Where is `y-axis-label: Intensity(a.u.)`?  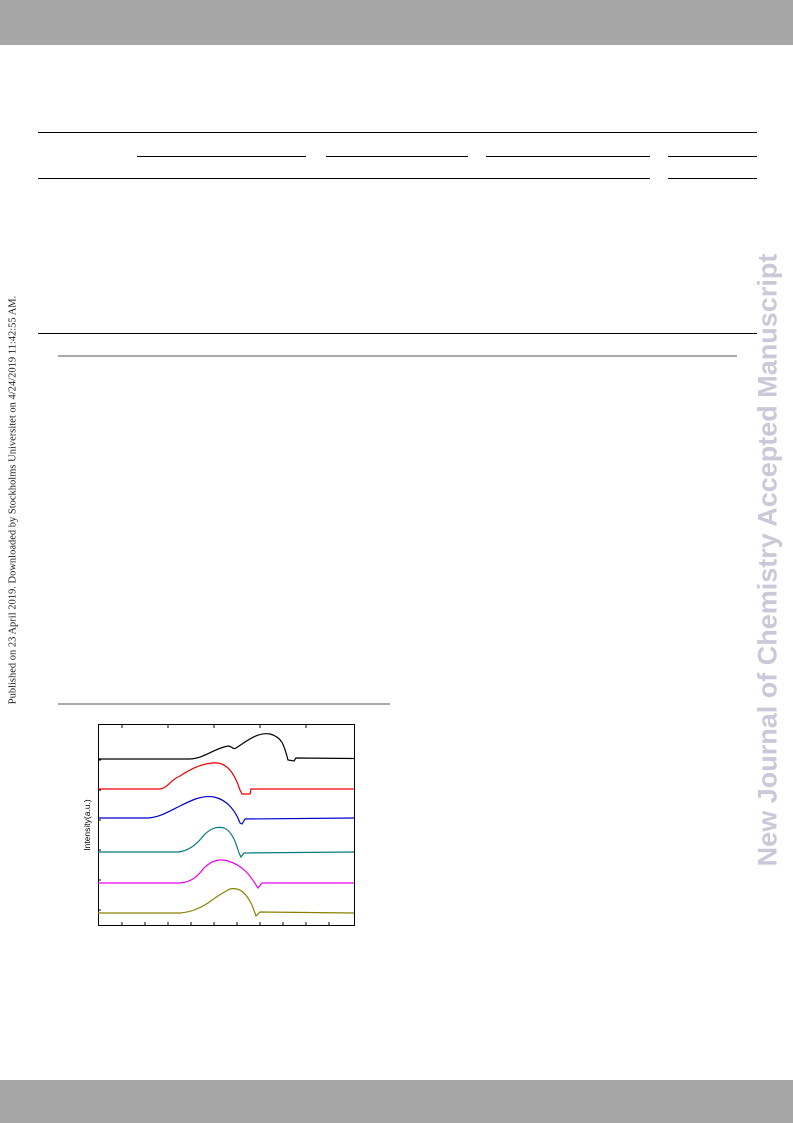
y-axis-label: Intensity(a.u.) is located at coordinates (87, 825).